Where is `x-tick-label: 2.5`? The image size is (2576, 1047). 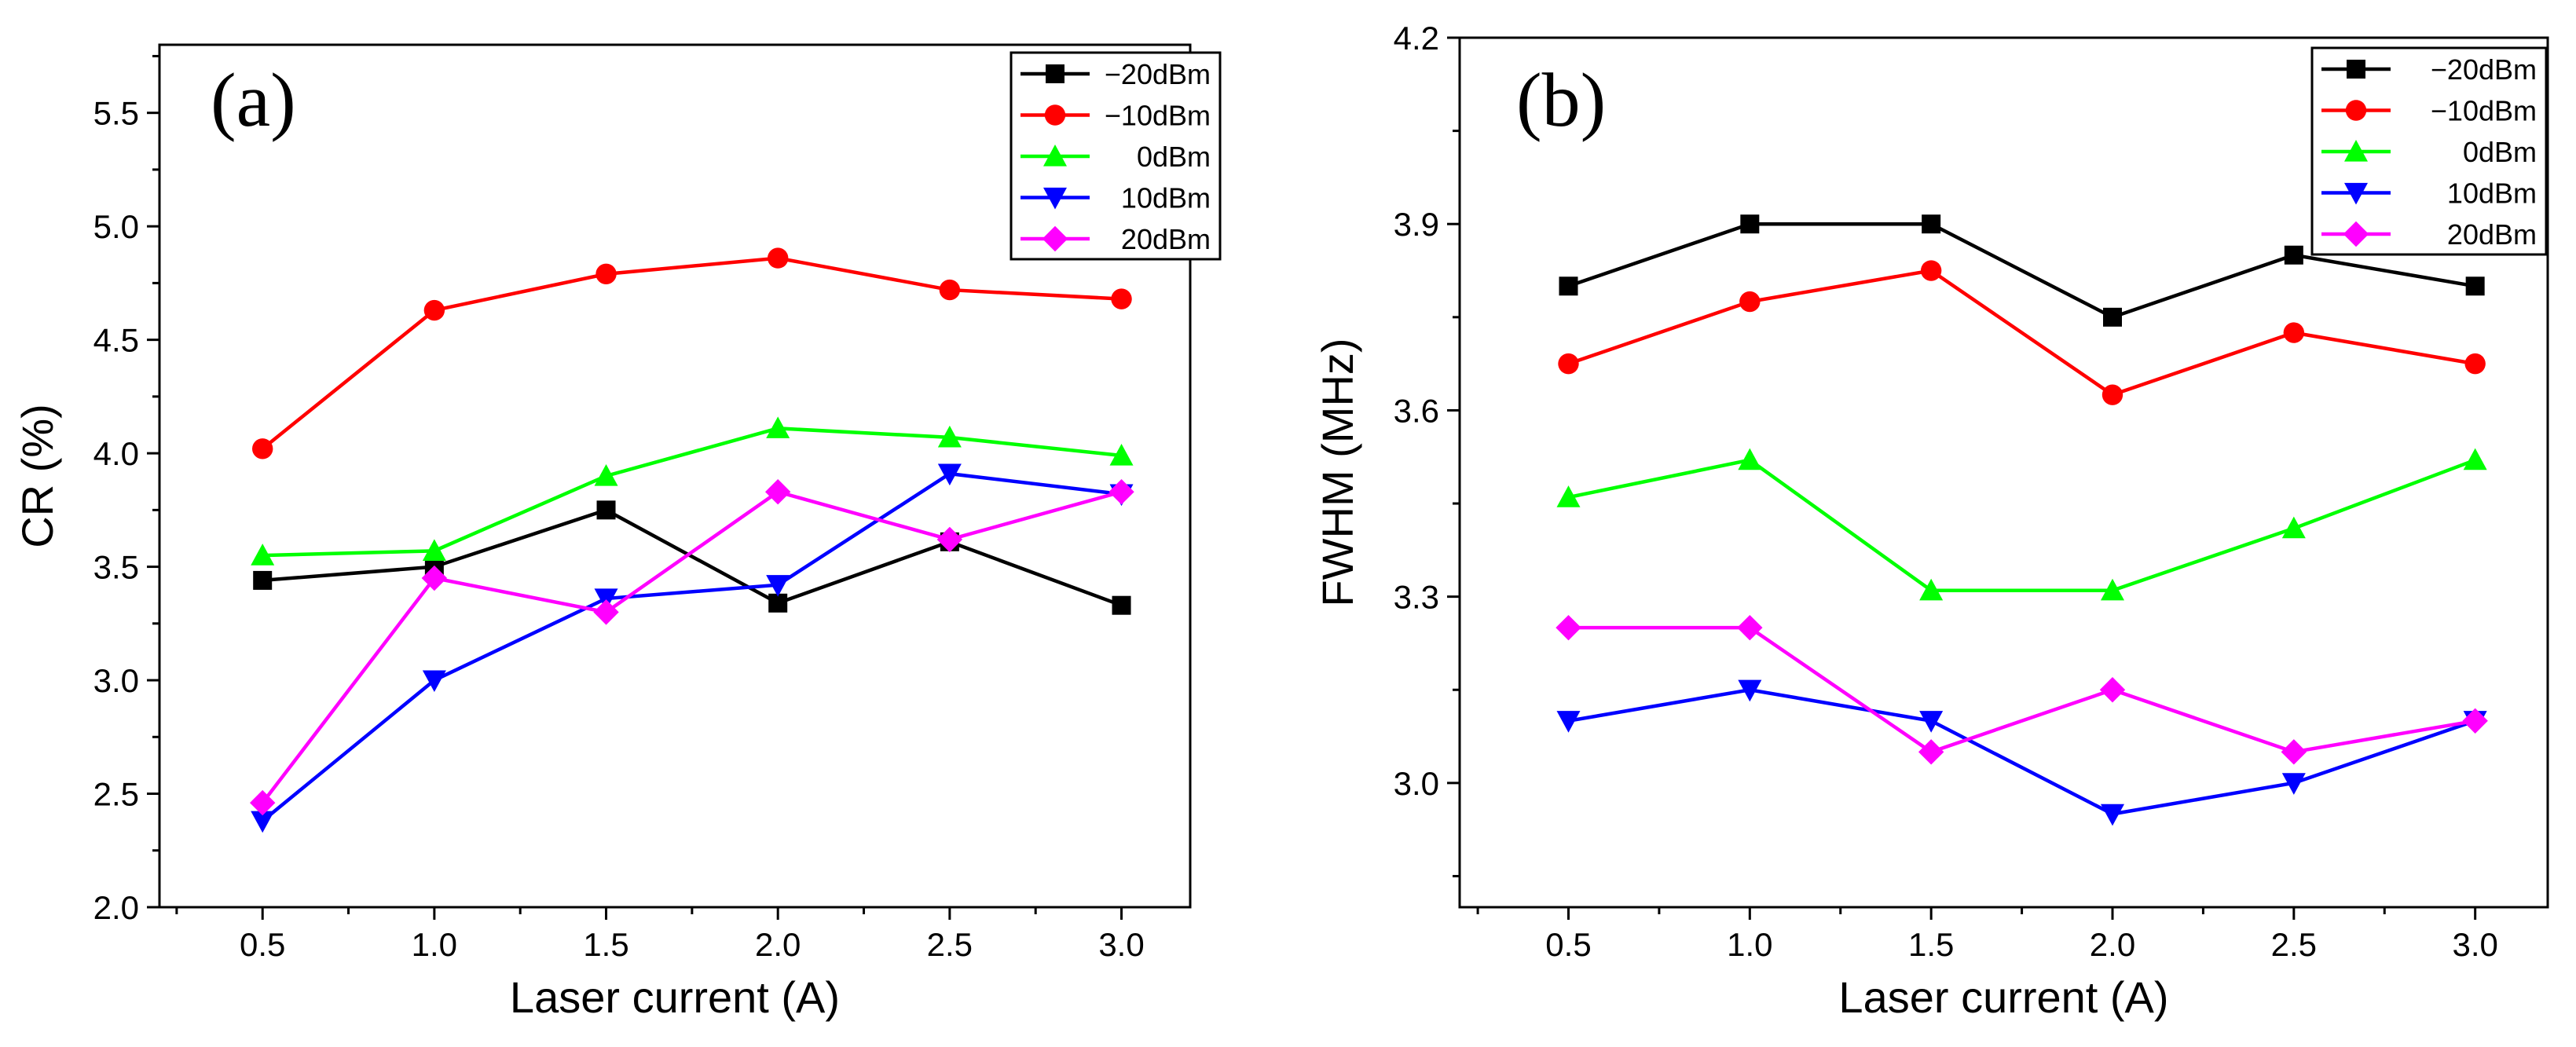
x-tick-label: 2.5 is located at coordinates (950, 944).